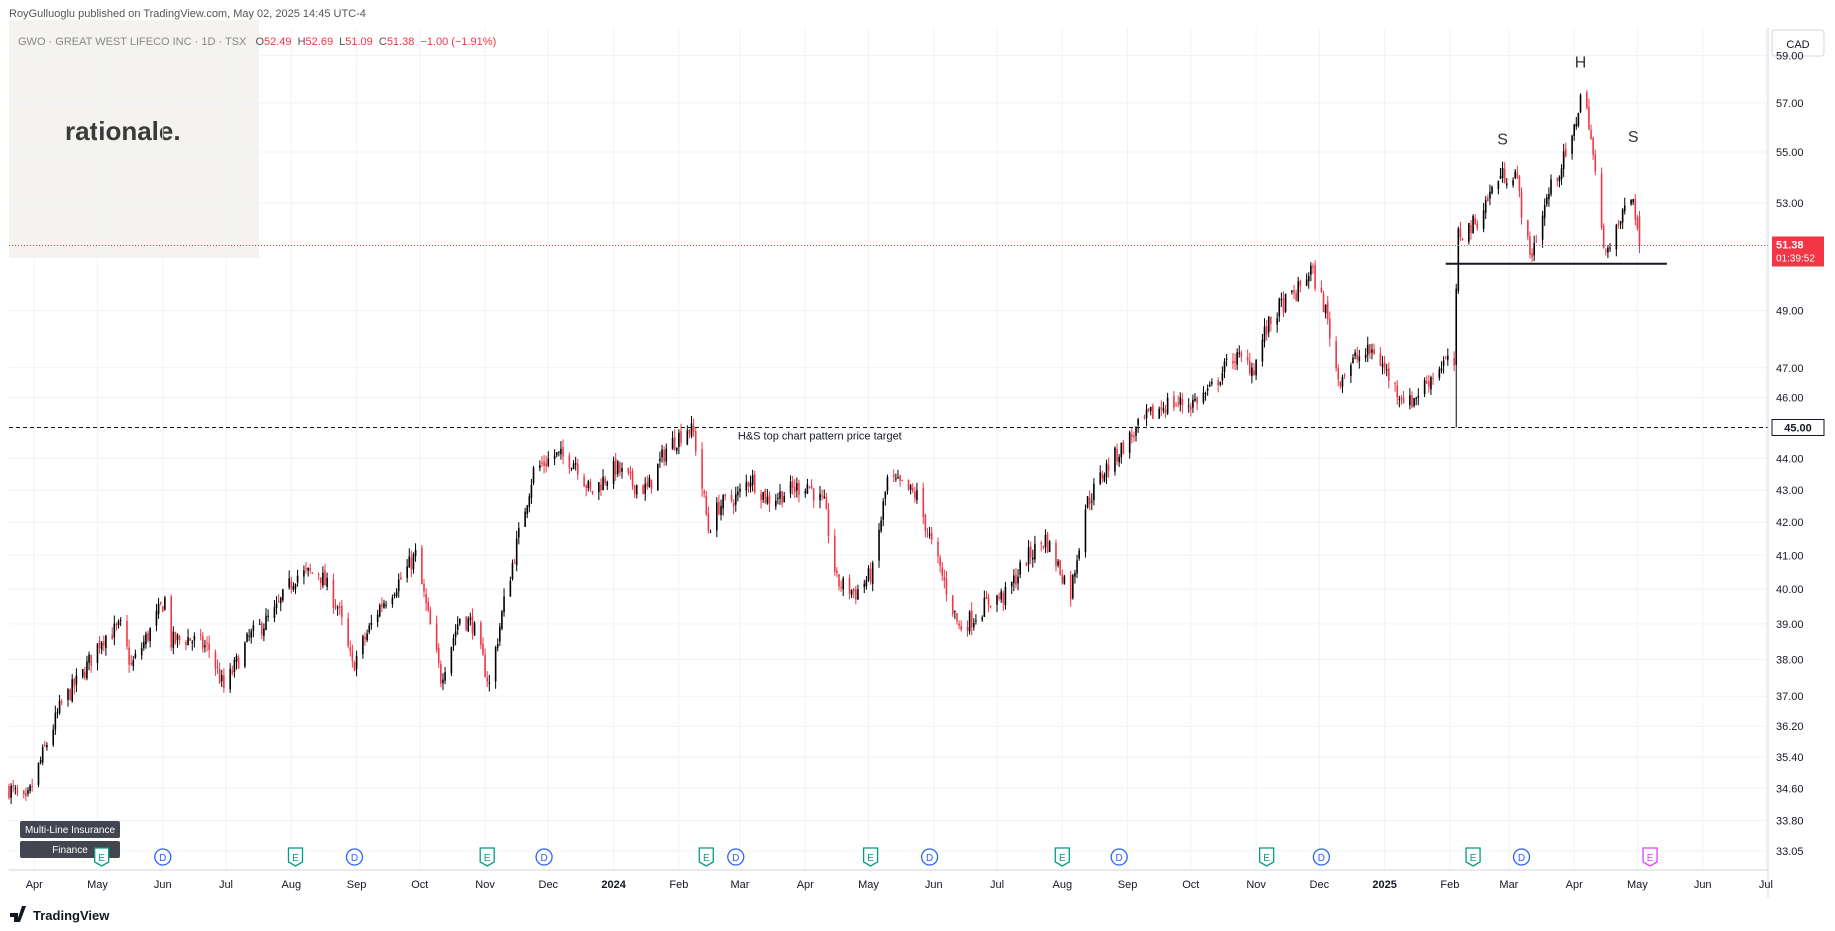  Describe the element at coordinates (1798, 43) in the screenshot. I see `currency-button` at that location.